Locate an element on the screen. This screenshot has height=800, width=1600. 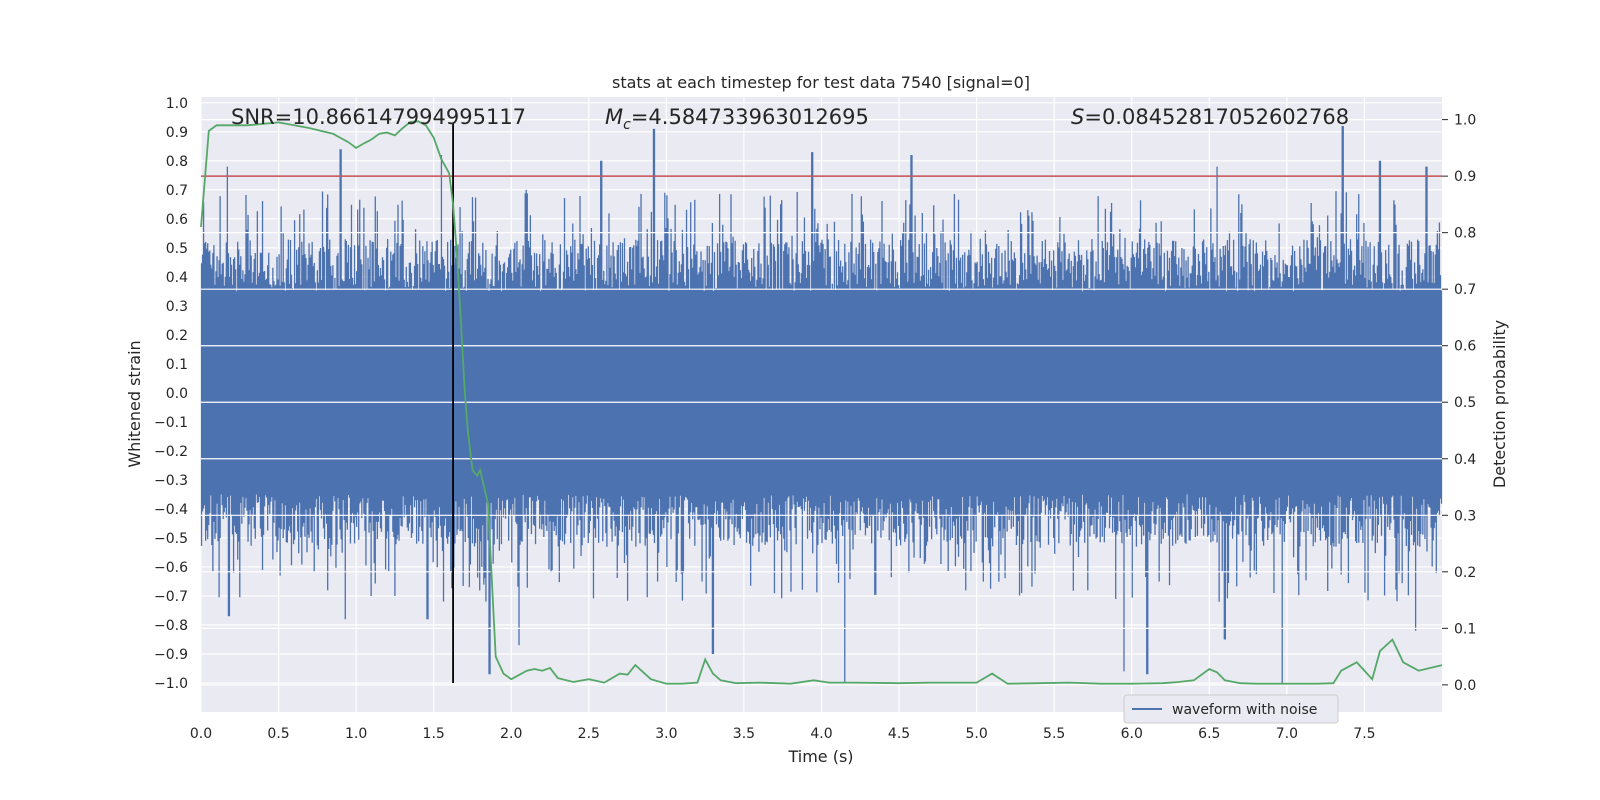
y-tick-label: 0.6 is located at coordinates (177, 220).